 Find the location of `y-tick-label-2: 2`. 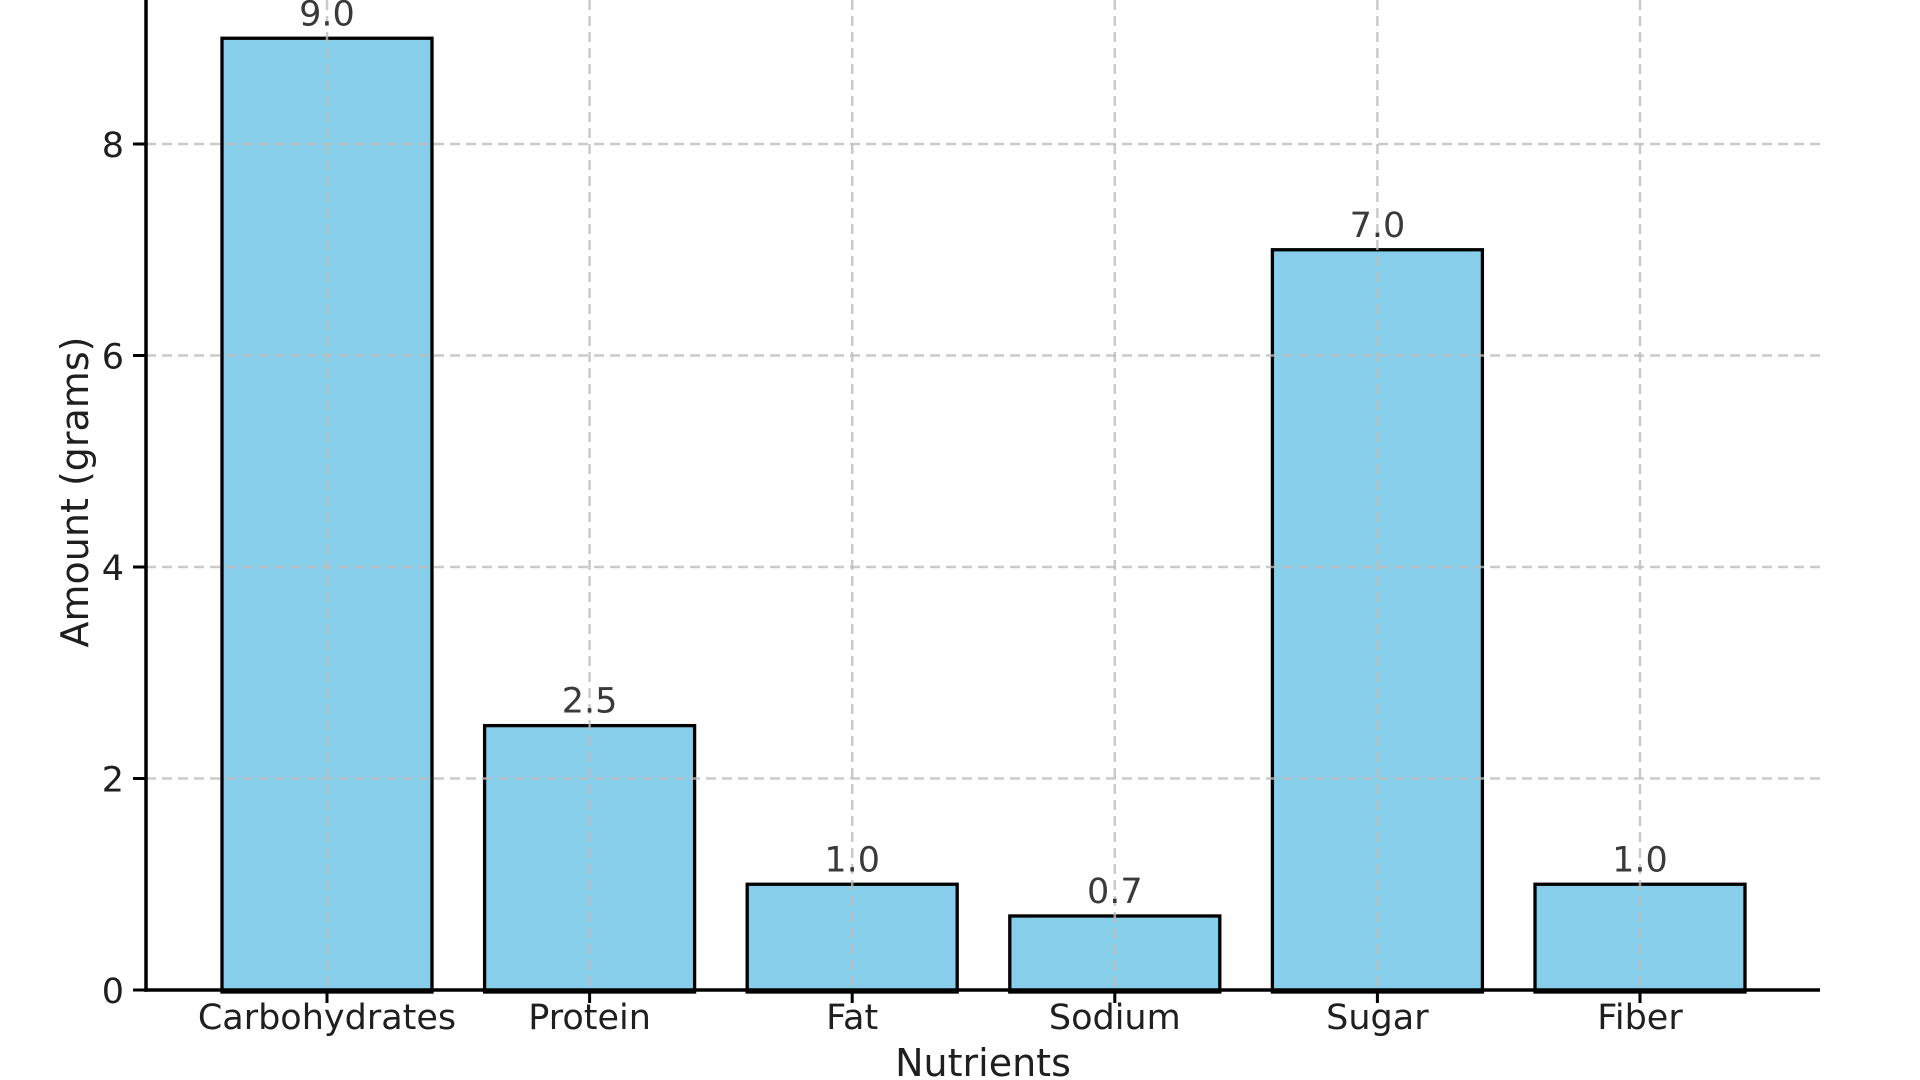

y-tick-label-2: 2 is located at coordinates (113, 781).